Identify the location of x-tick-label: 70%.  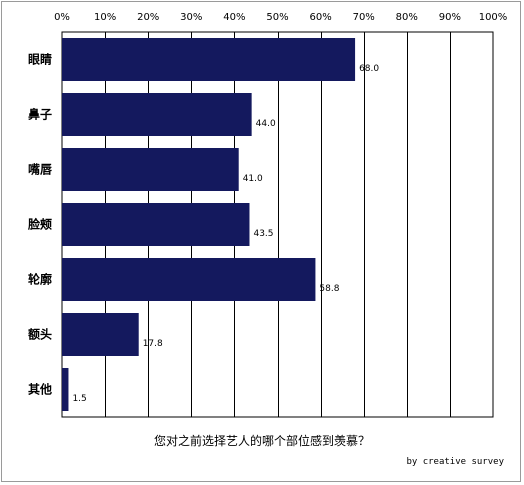
(364, 17).